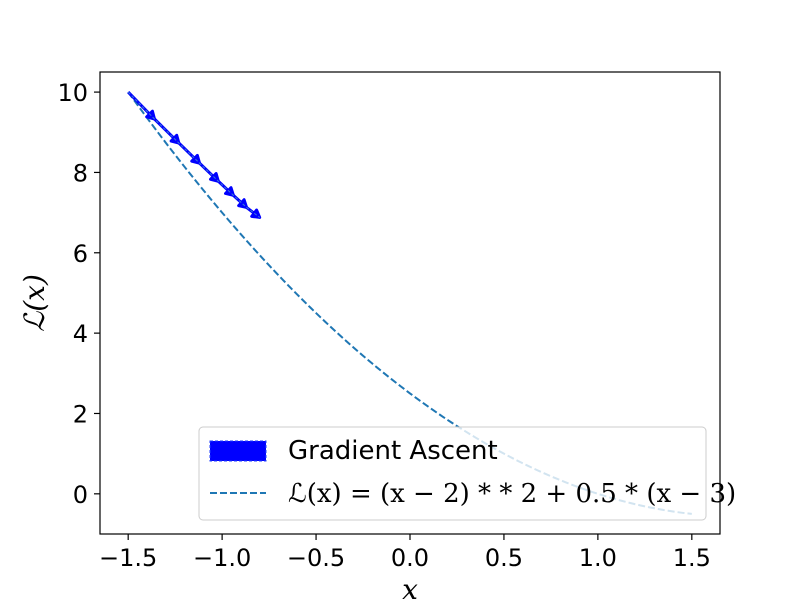  Describe the element at coordinates (410, 586) in the screenshot. I see `x-axis-label: x` at that location.